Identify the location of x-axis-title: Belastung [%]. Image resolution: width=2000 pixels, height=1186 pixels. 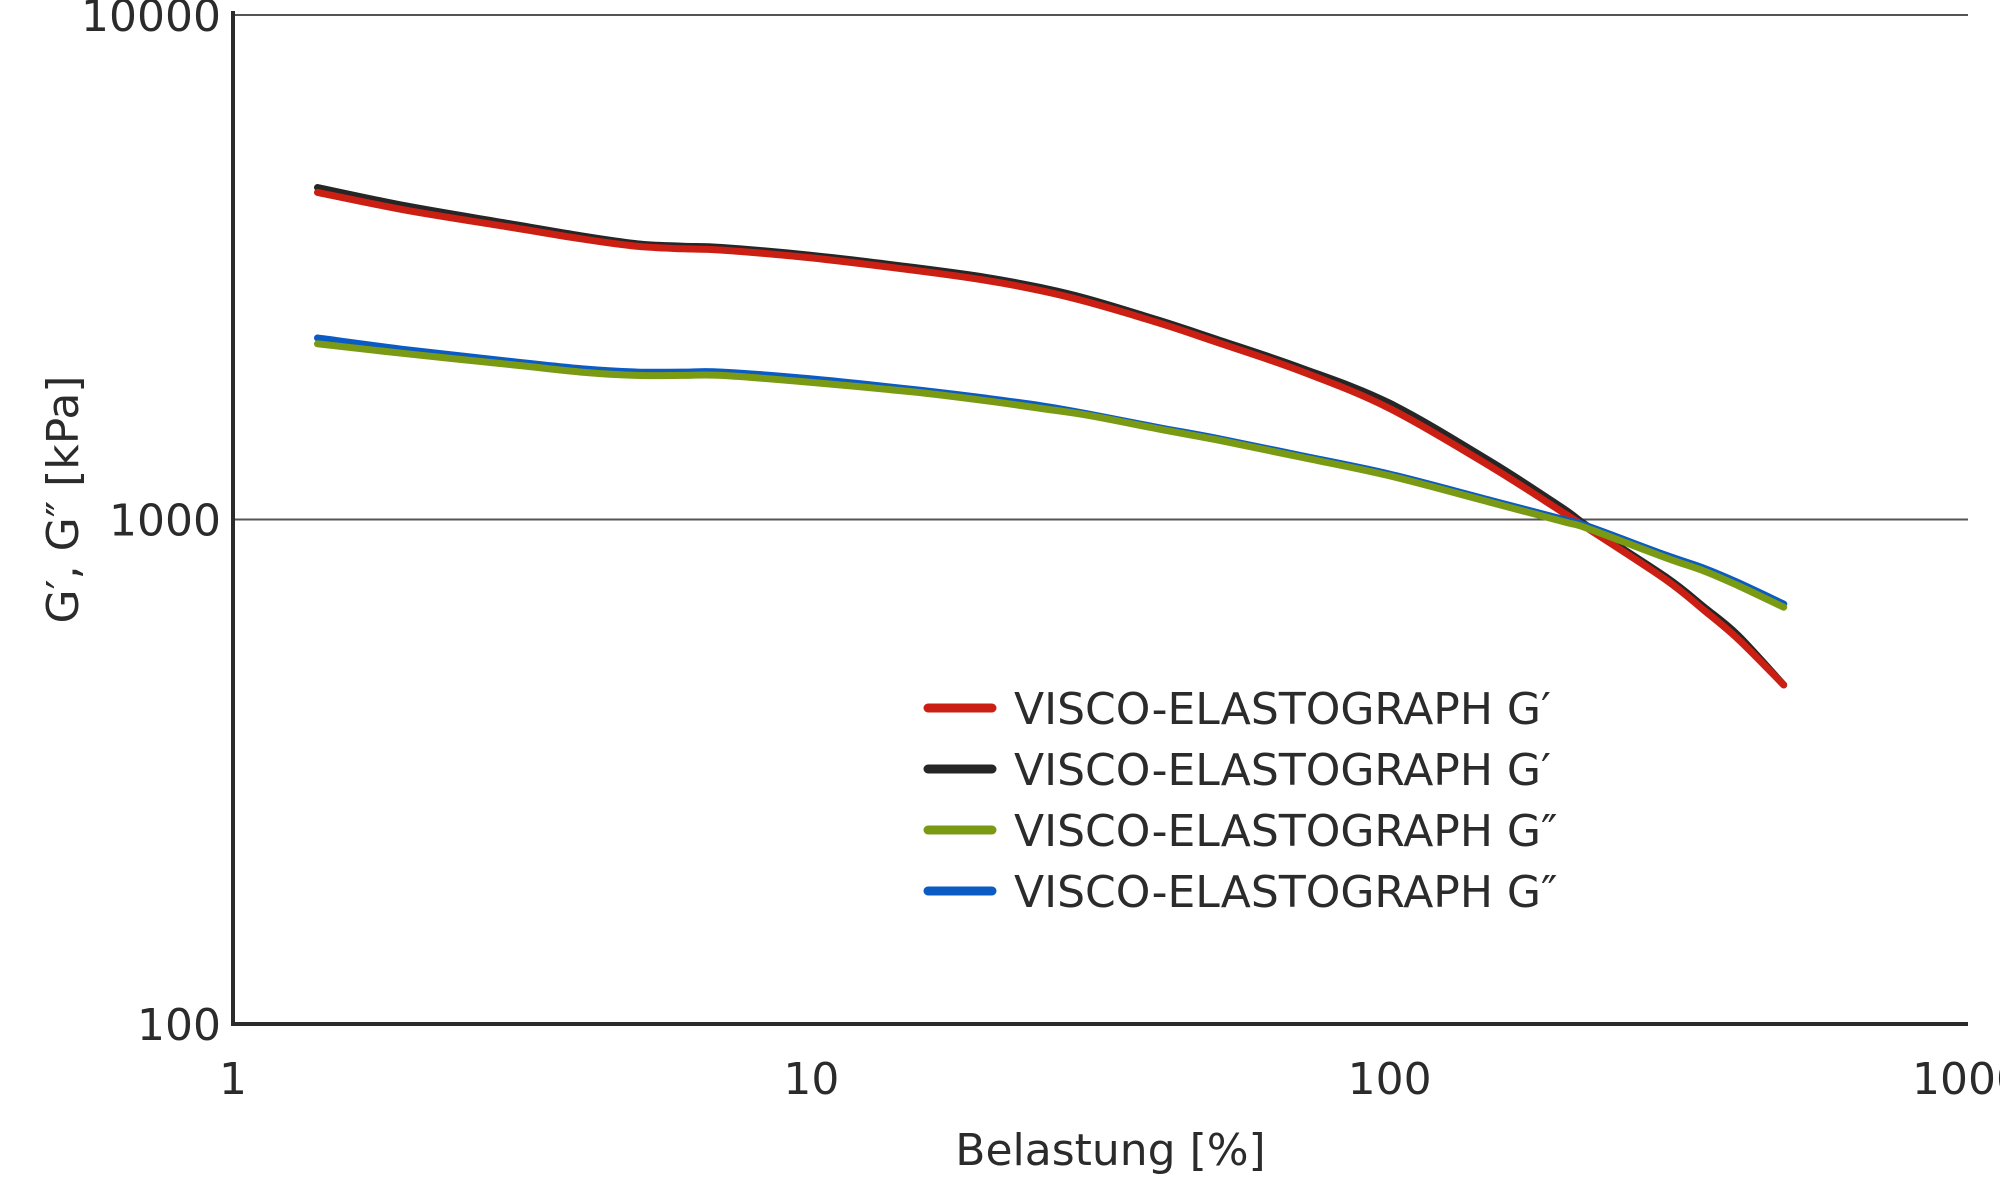
(1110, 1150).